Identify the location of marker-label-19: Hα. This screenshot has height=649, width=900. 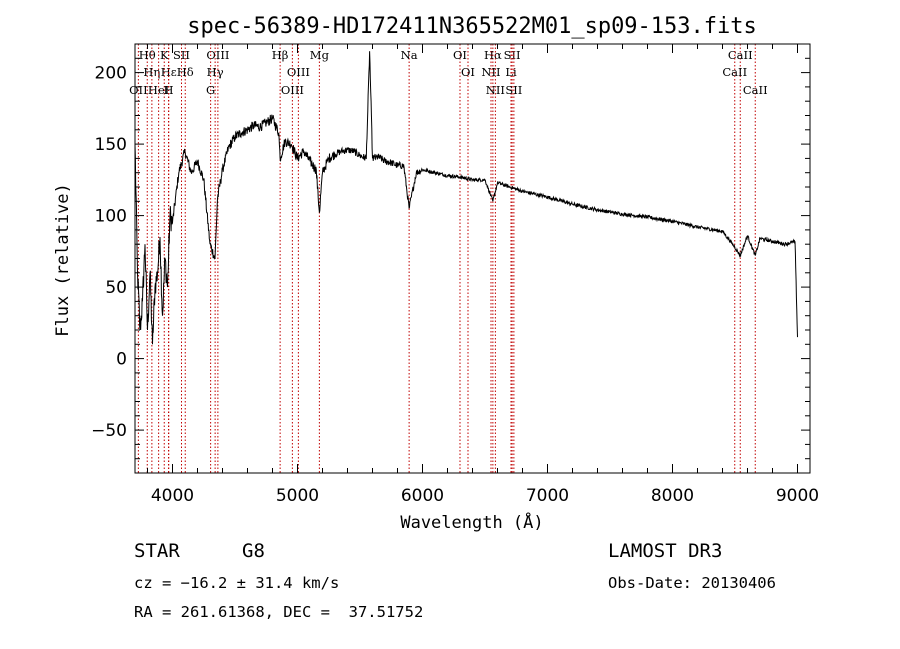
(493, 55).